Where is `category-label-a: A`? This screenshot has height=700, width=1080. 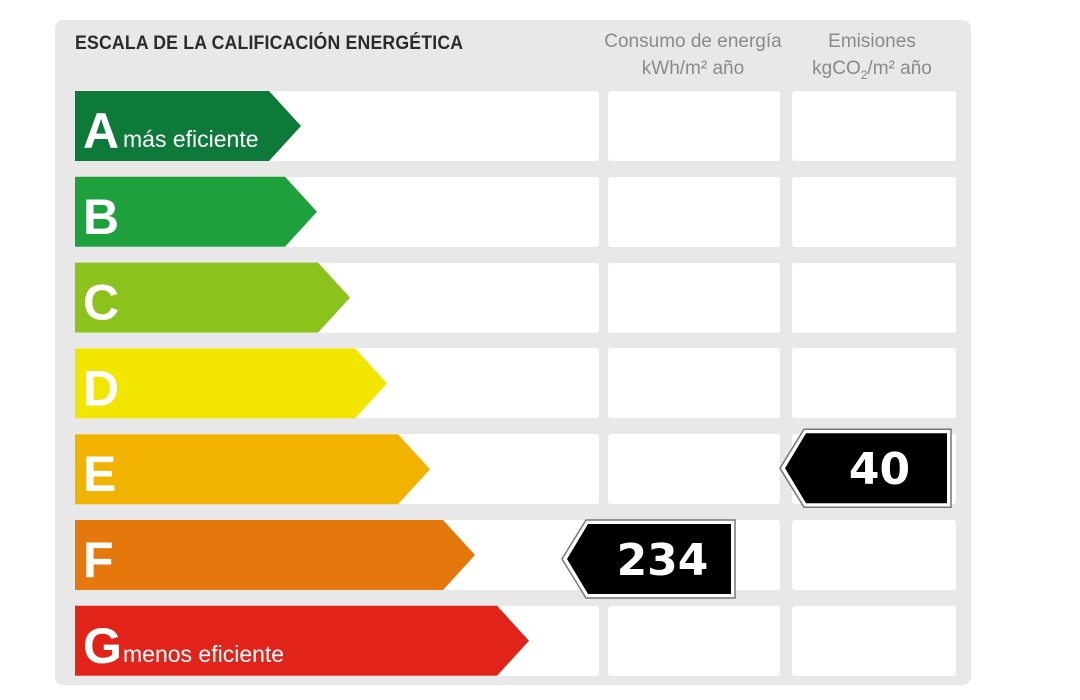 category-label-a: A is located at coordinates (101, 131).